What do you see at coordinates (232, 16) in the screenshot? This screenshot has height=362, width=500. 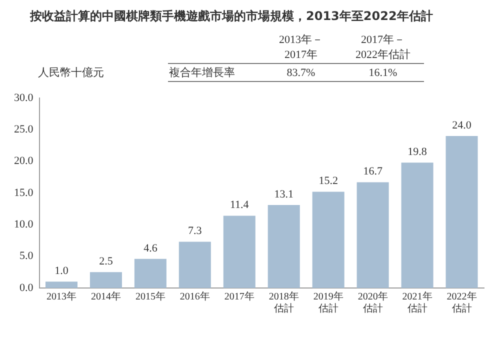 I see `chart-title: 按收益計算的中國棋牌類手機遊戲市場的市場規模，2013年至2022年估計` at bounding box center [232, 16].